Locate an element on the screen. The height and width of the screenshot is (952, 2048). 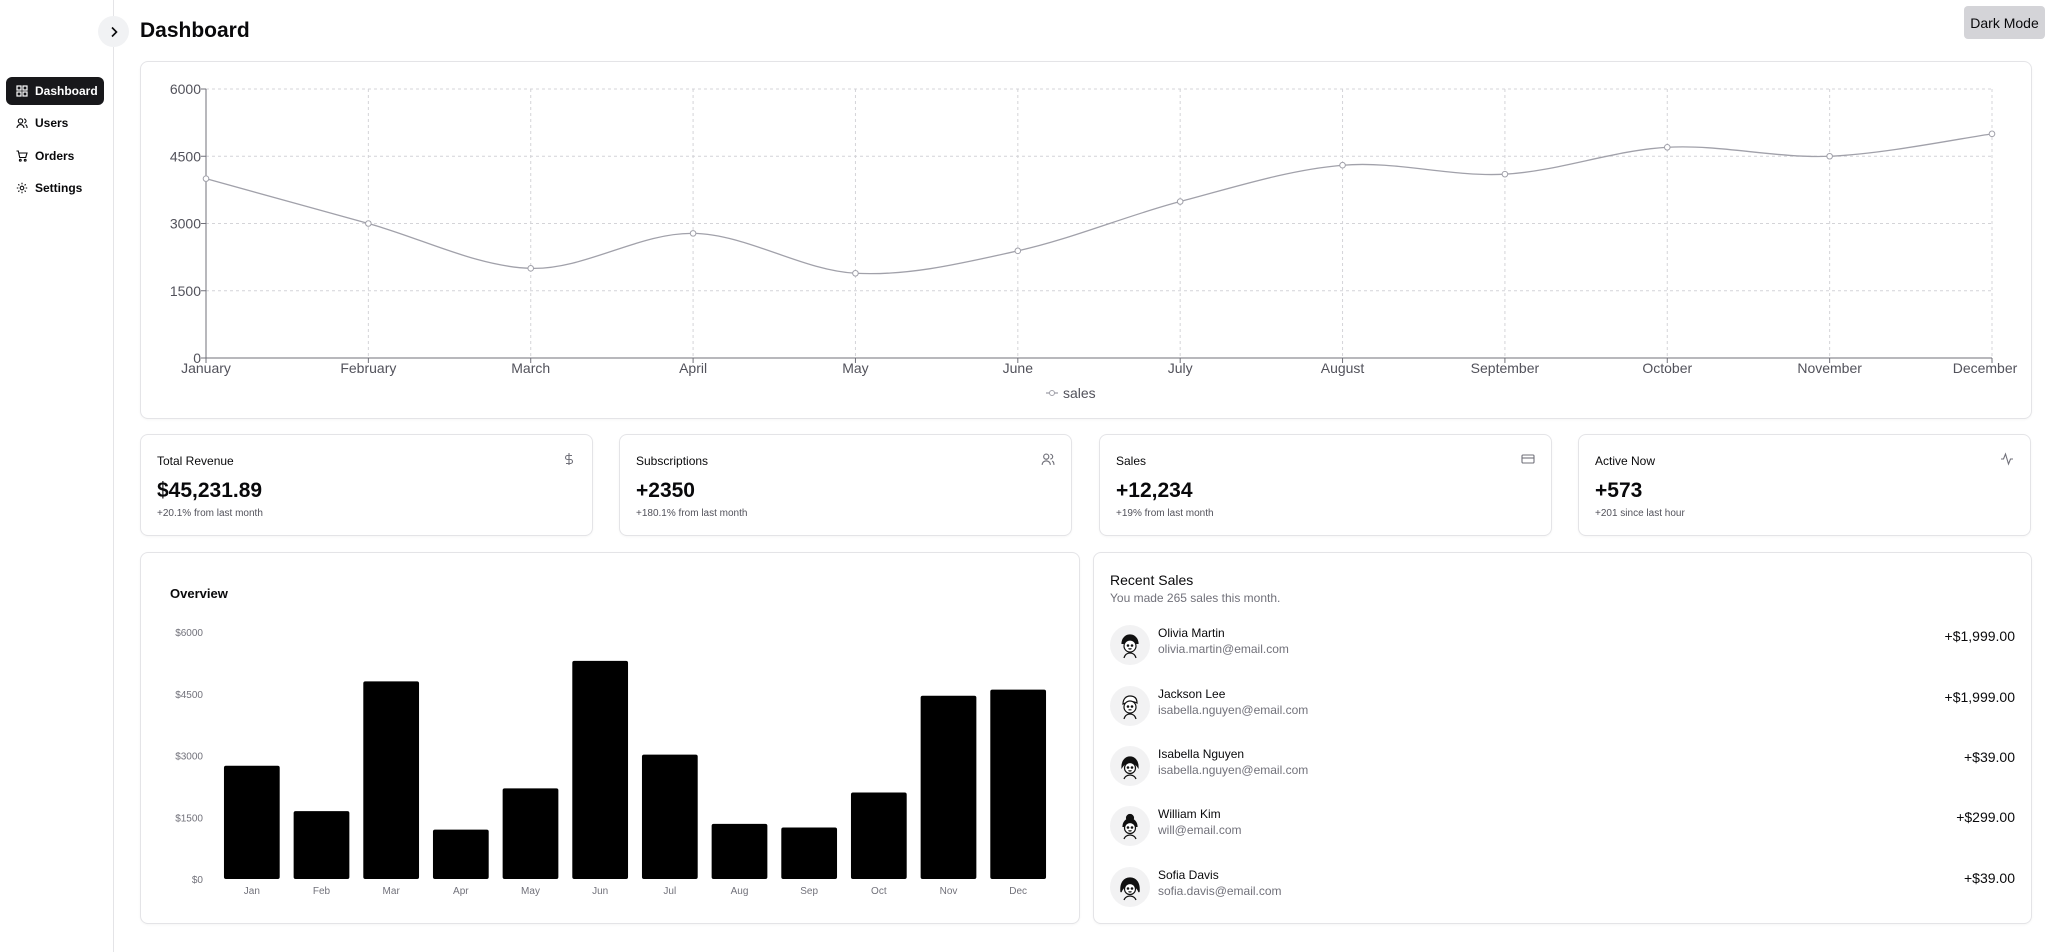
sale-row: William Kim will@email.com +$299.00 is located at coordinates (1562, 826).